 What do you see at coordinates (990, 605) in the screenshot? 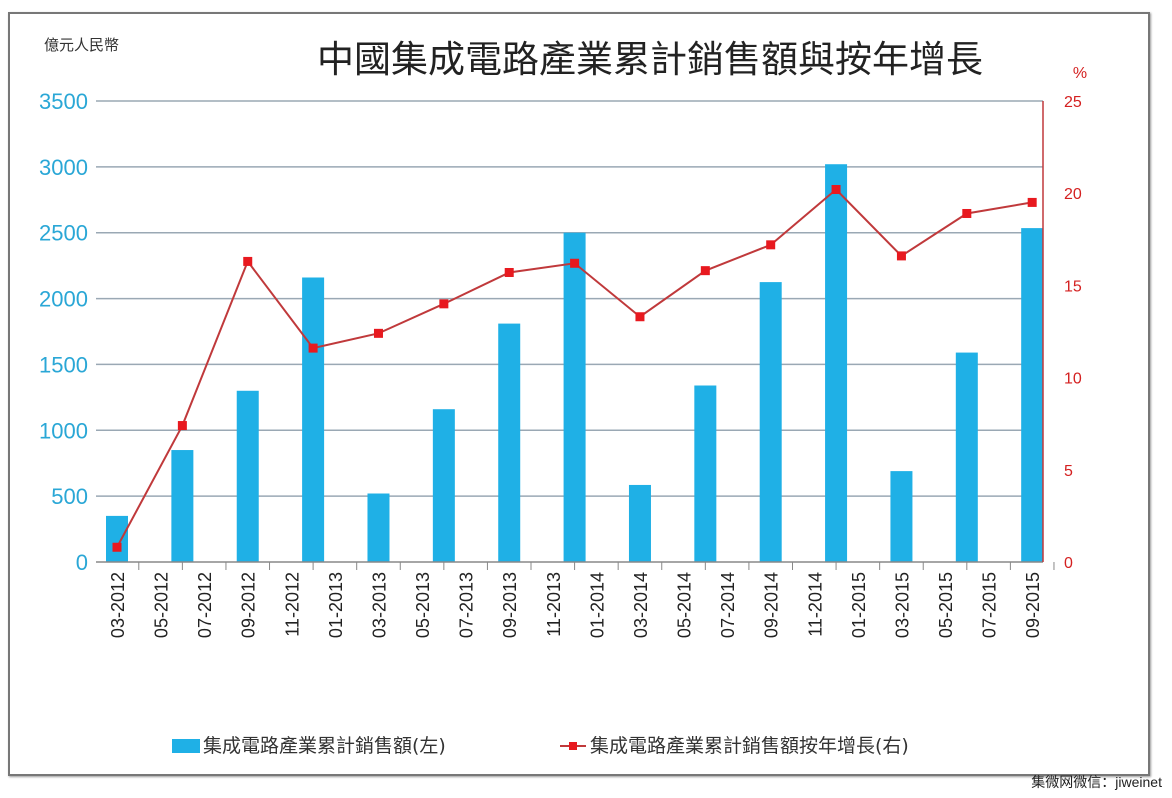
I see `x-tick-label: 07-2015` at bounding box center [990, 605].